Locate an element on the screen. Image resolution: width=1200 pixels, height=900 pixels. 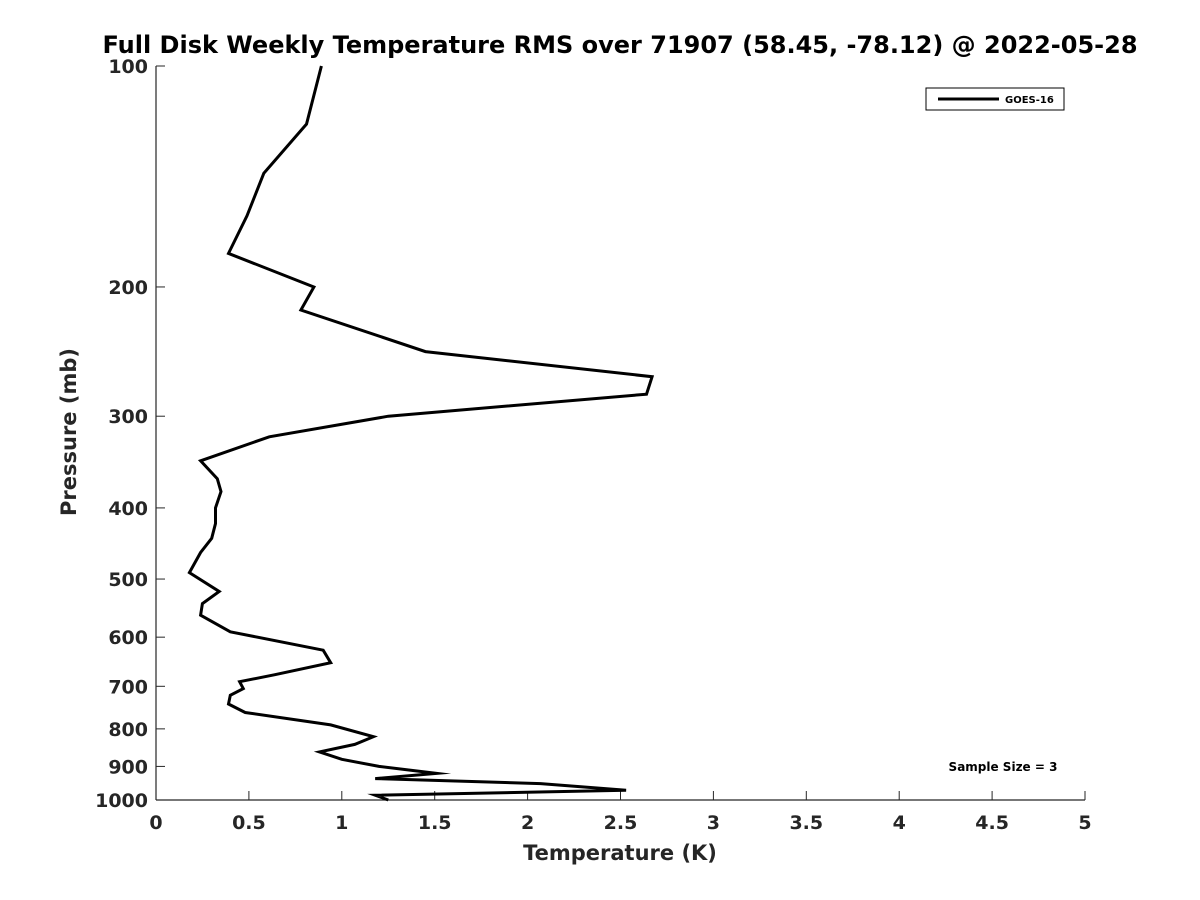
y-tick-label: 600 is located at coordinates (128, 638).